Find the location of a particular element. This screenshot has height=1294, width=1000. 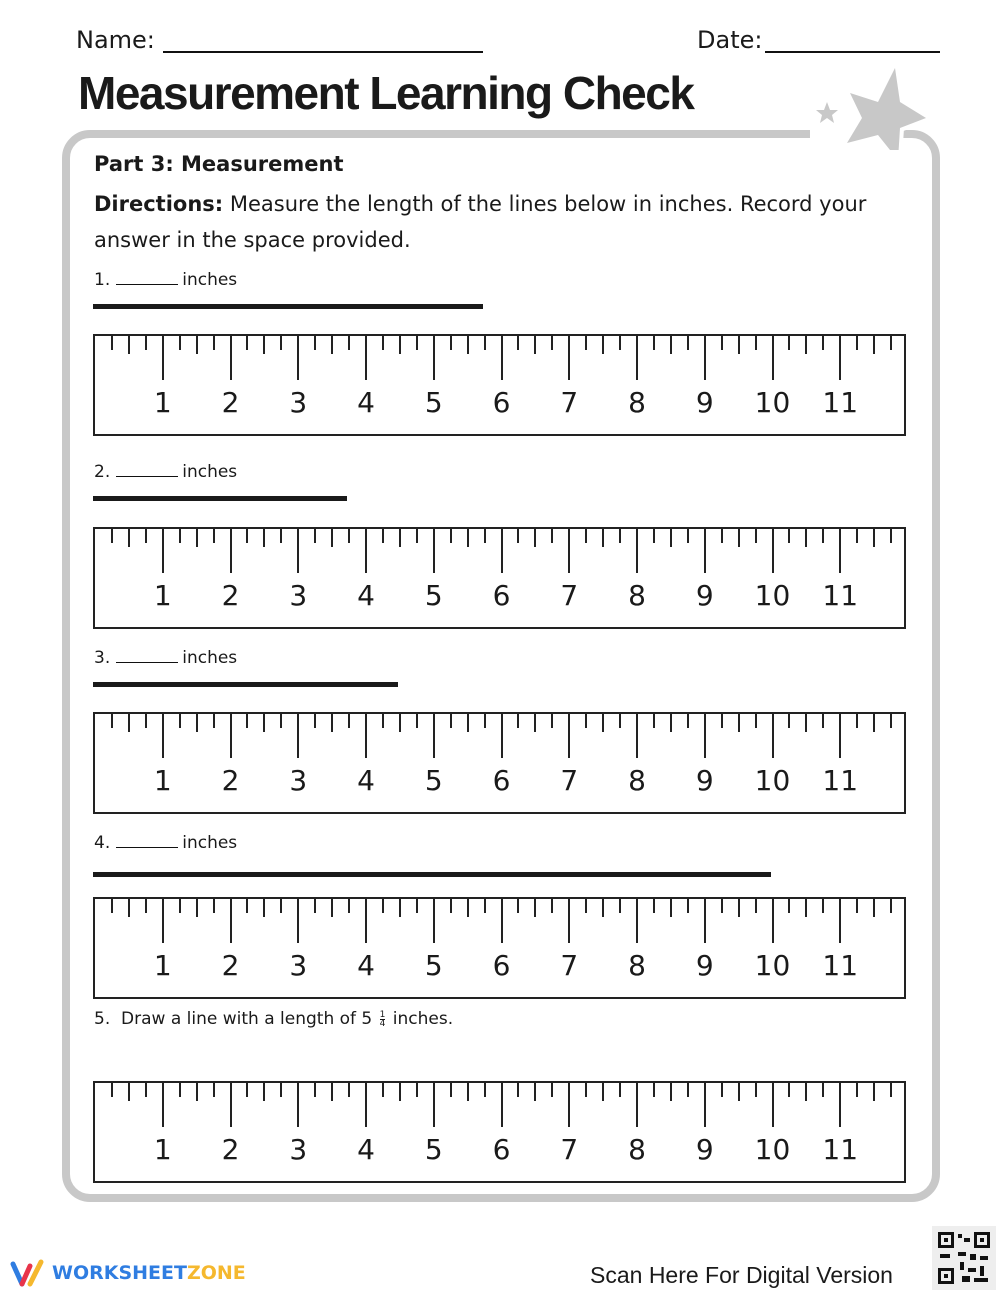

ruler-number: 2 is located at coordinates (230, 595).